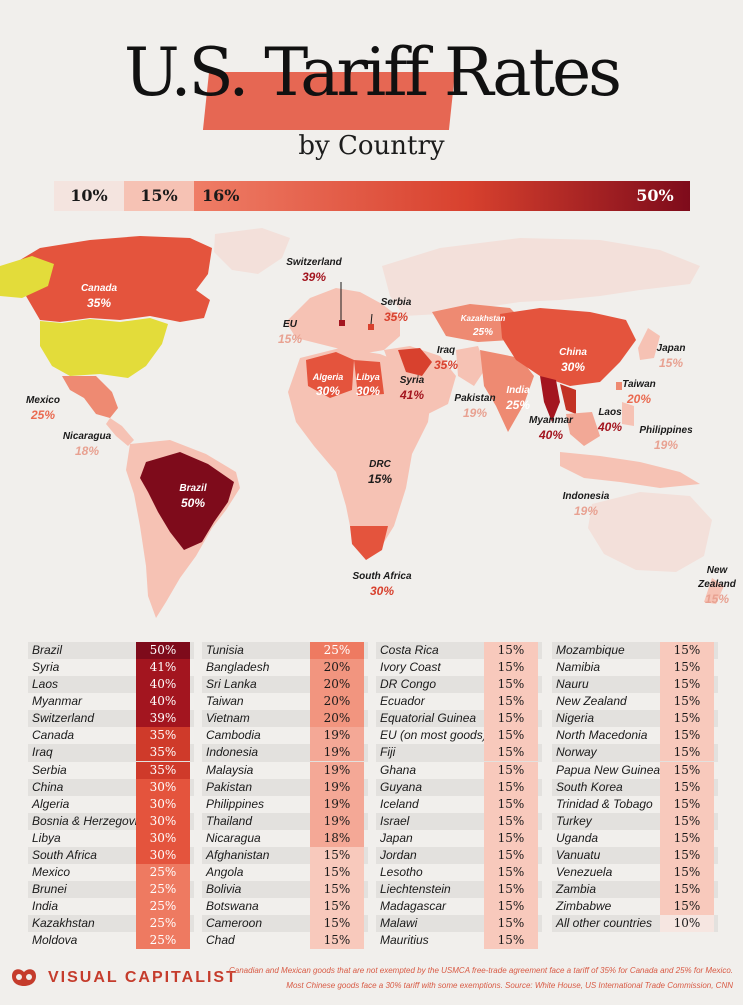 The image size is (743, 1005). Describe the element at coordinates (328, 385) in the screenshot. I see `map-label-algeria: Algeria 30%` at that location.